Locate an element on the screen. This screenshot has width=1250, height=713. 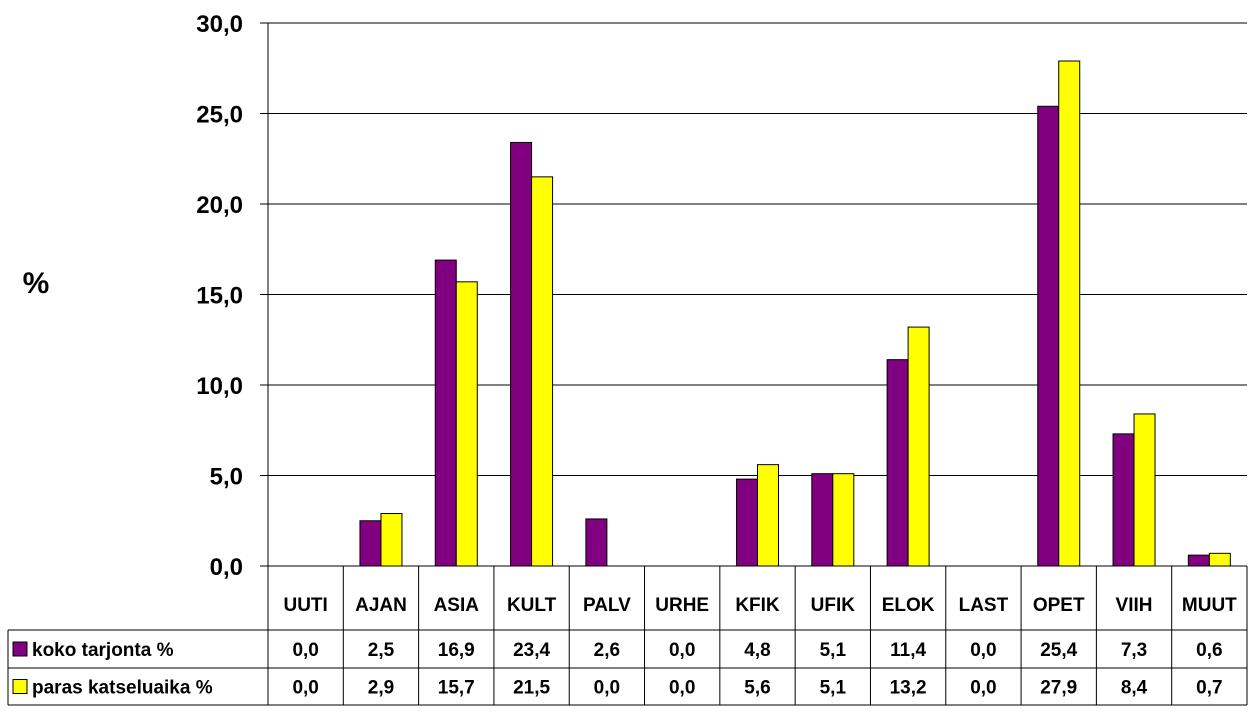
bar-paras-asia is located at coordinates (466, 424).